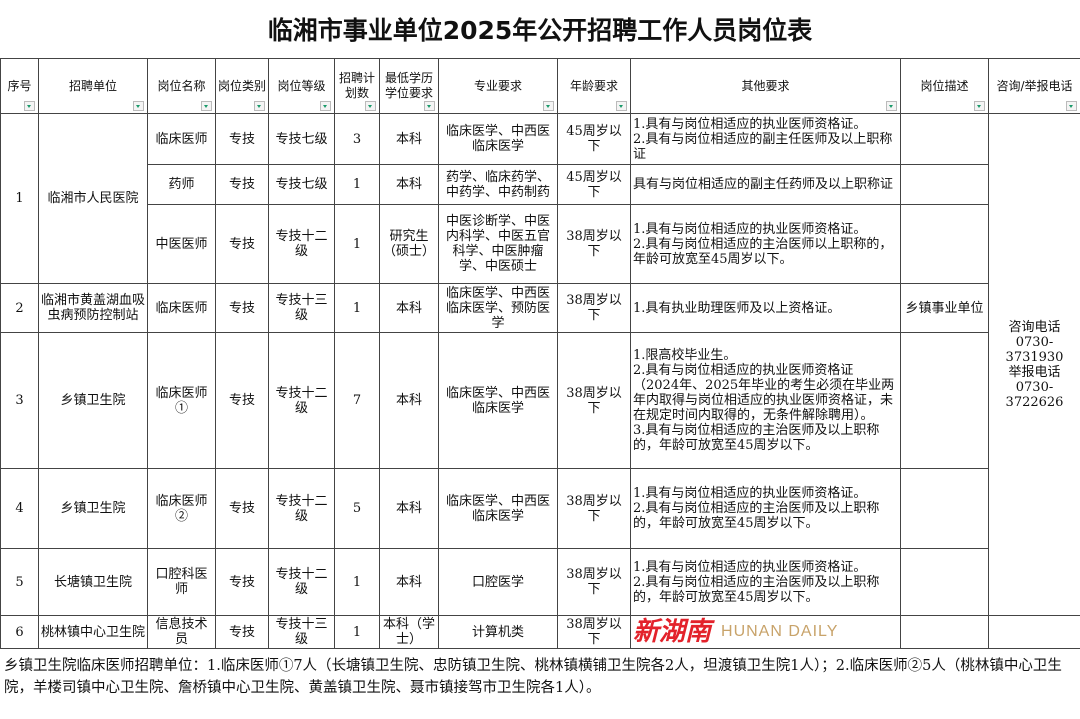 This screenshot has height=719, width=1080. Describe the element at coordinates (93, 632) in the screenshot. I see `cell-unit: 桃林镇中心卫生院` at that location.